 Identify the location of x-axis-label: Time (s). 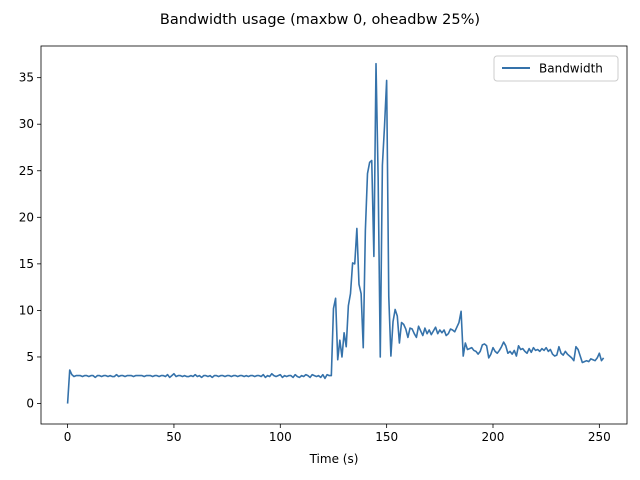
(334, 459).